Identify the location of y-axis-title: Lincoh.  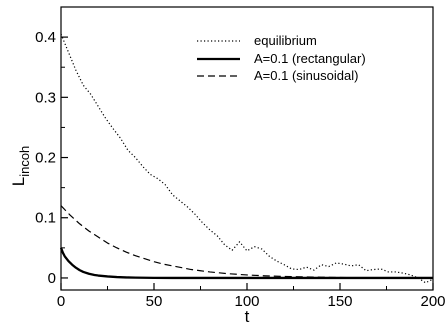
(20, 166).